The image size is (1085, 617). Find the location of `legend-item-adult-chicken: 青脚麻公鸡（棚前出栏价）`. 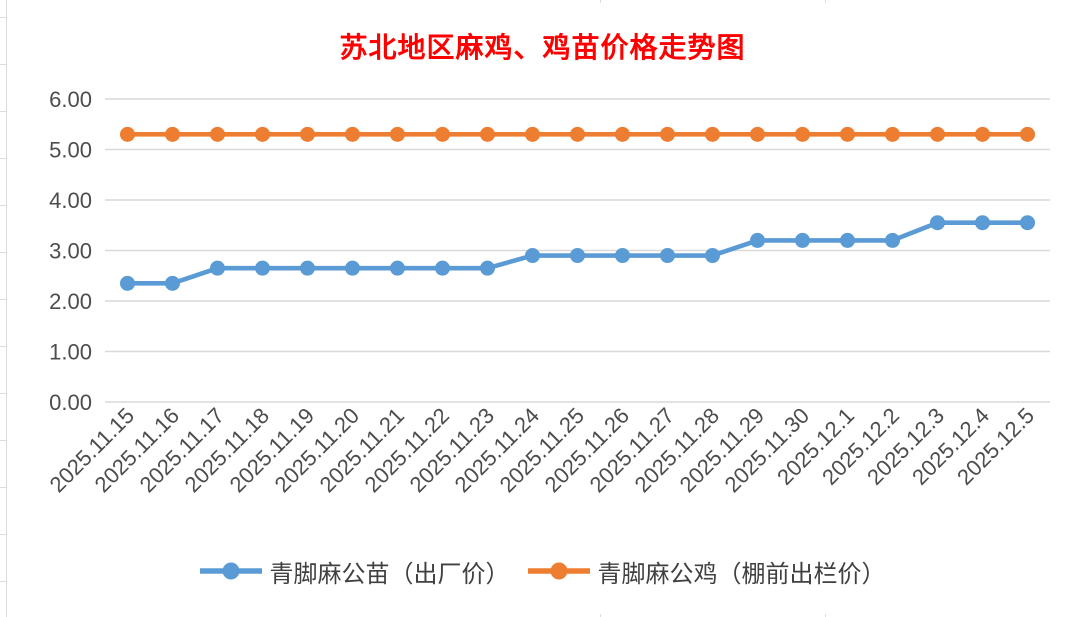

legend-item-adult-chicken: 青脚麻公鸡（棚前出栏价） is located at coordinates (706, 571).